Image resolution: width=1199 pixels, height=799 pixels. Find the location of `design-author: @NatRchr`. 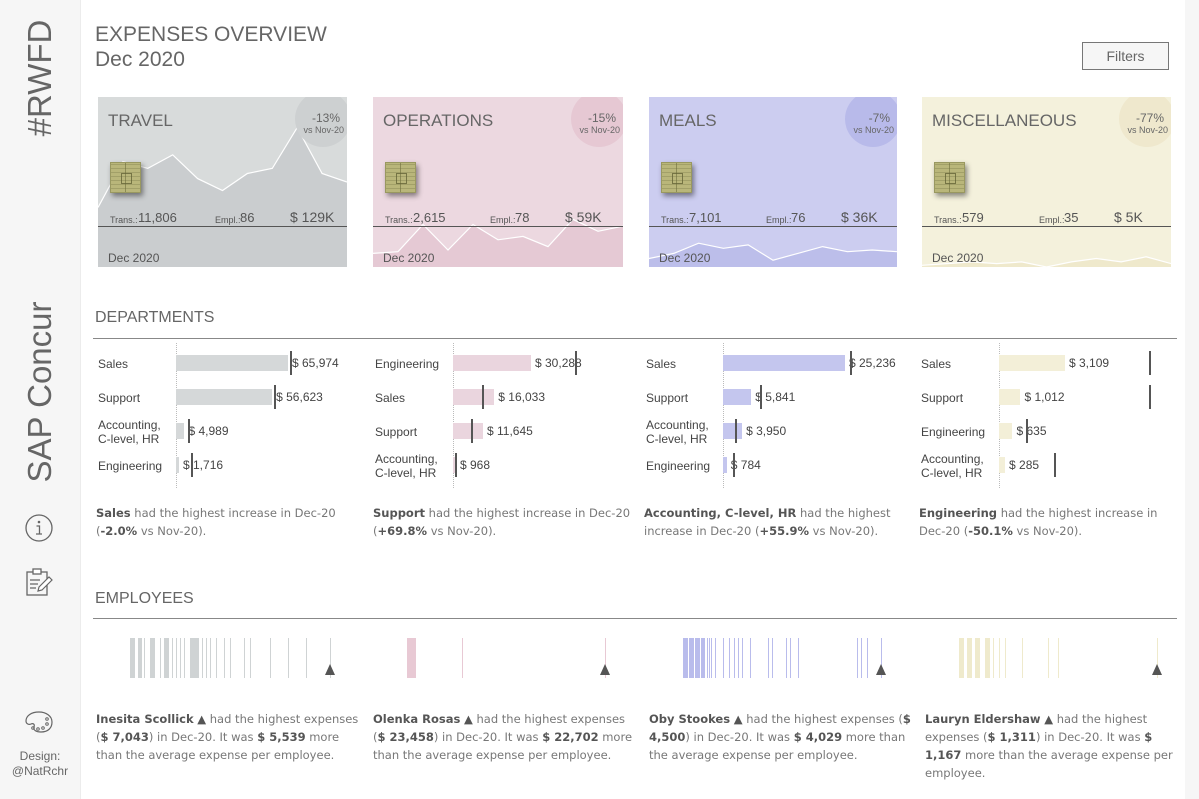

design-author: @NatRchr is located at coordinates (40, 771).